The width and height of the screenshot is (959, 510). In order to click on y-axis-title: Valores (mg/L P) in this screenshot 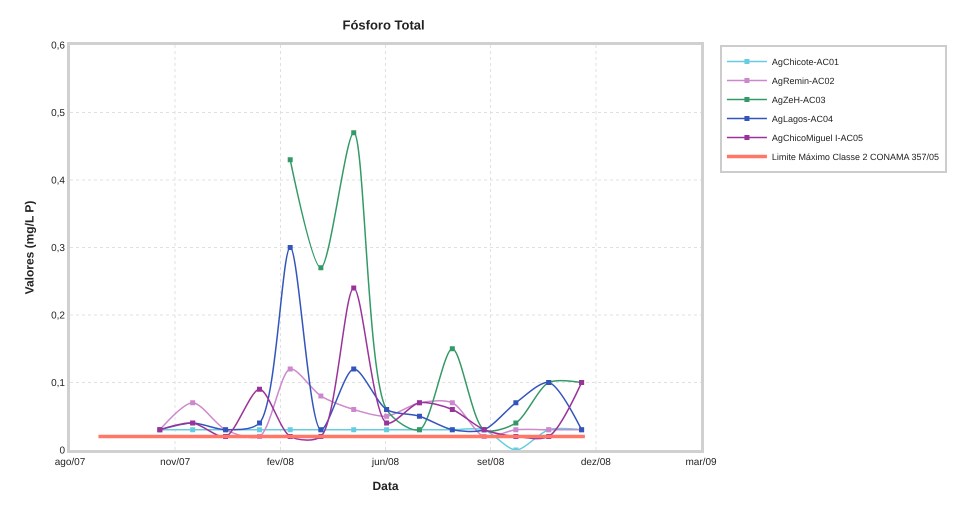, I will do `click(29, 247)`.